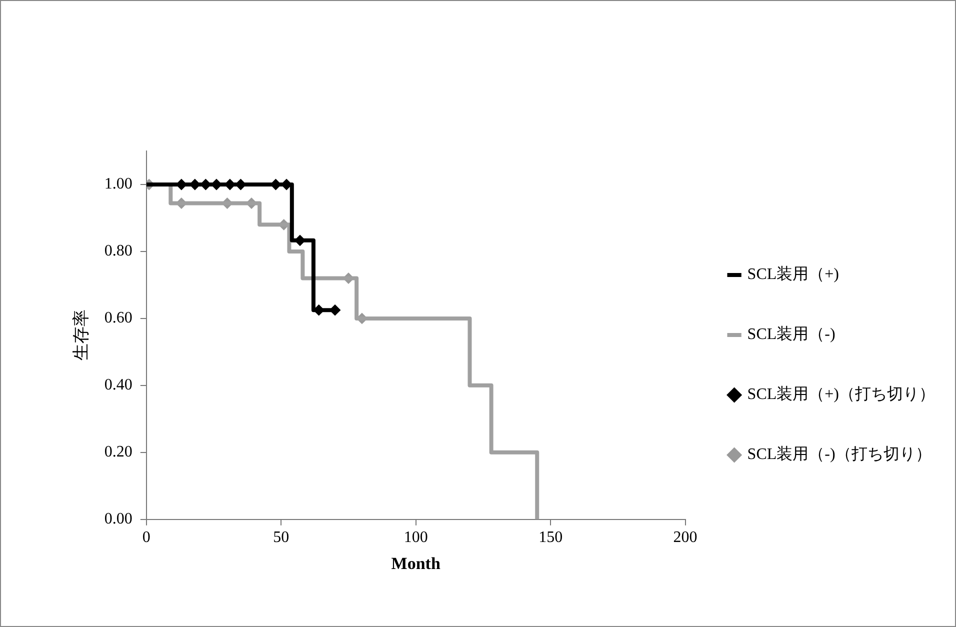 This screenshot has height=627, width=956. What do you see at coordinates (118, 519) in the screenshot?
I see `y-tick-label: 0.00` at bounding box center [118, 519].